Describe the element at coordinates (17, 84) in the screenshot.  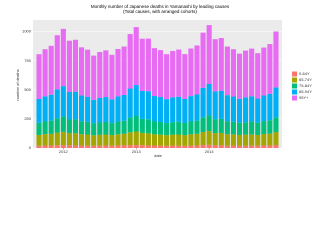
I see `y-axis-label: number of deaths` at that location.